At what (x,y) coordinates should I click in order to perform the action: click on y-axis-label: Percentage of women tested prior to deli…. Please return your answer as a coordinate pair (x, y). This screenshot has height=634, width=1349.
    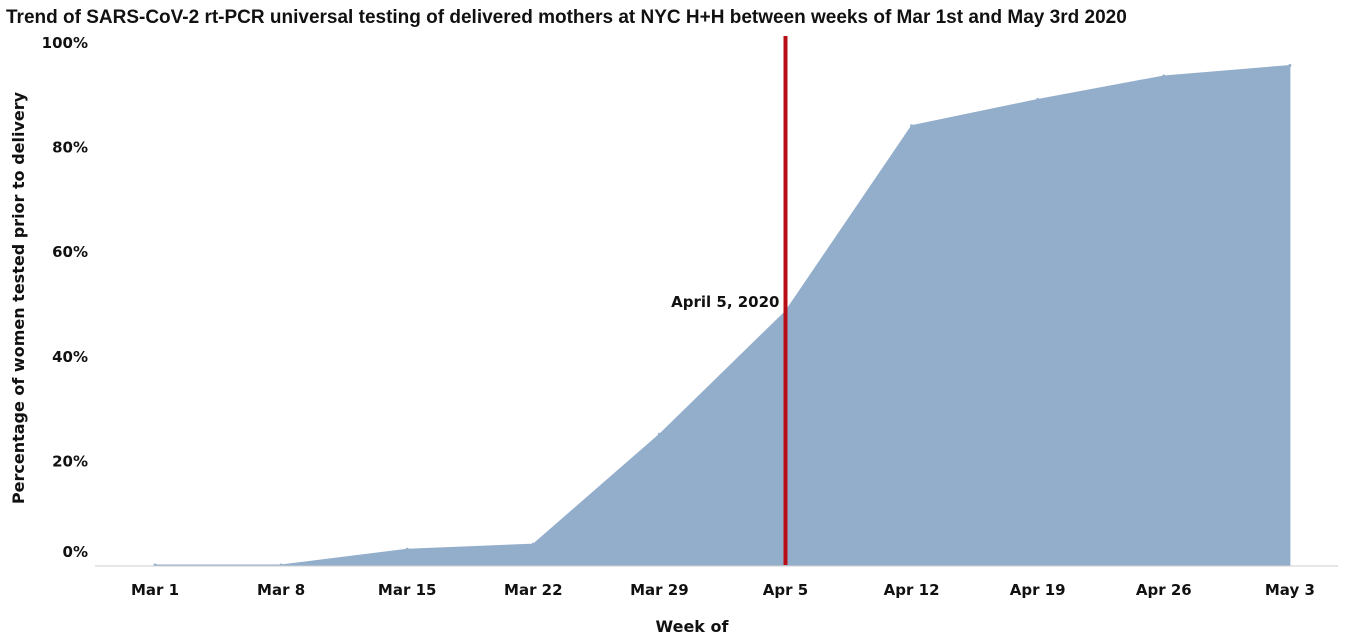
    Looking at the image, I should click on (18, 297).